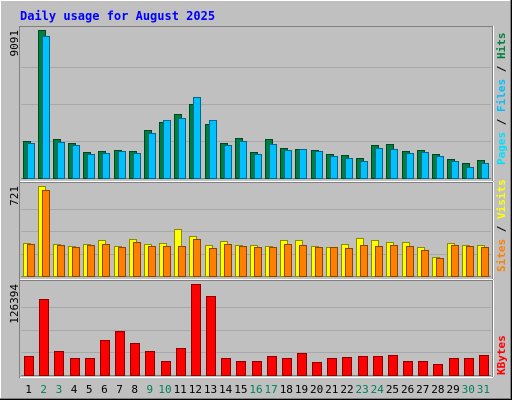  What do you see at coordinates (346, 389) in the screenshot?
I see `x-tick-label: 22` at bounding box center [346, 389].